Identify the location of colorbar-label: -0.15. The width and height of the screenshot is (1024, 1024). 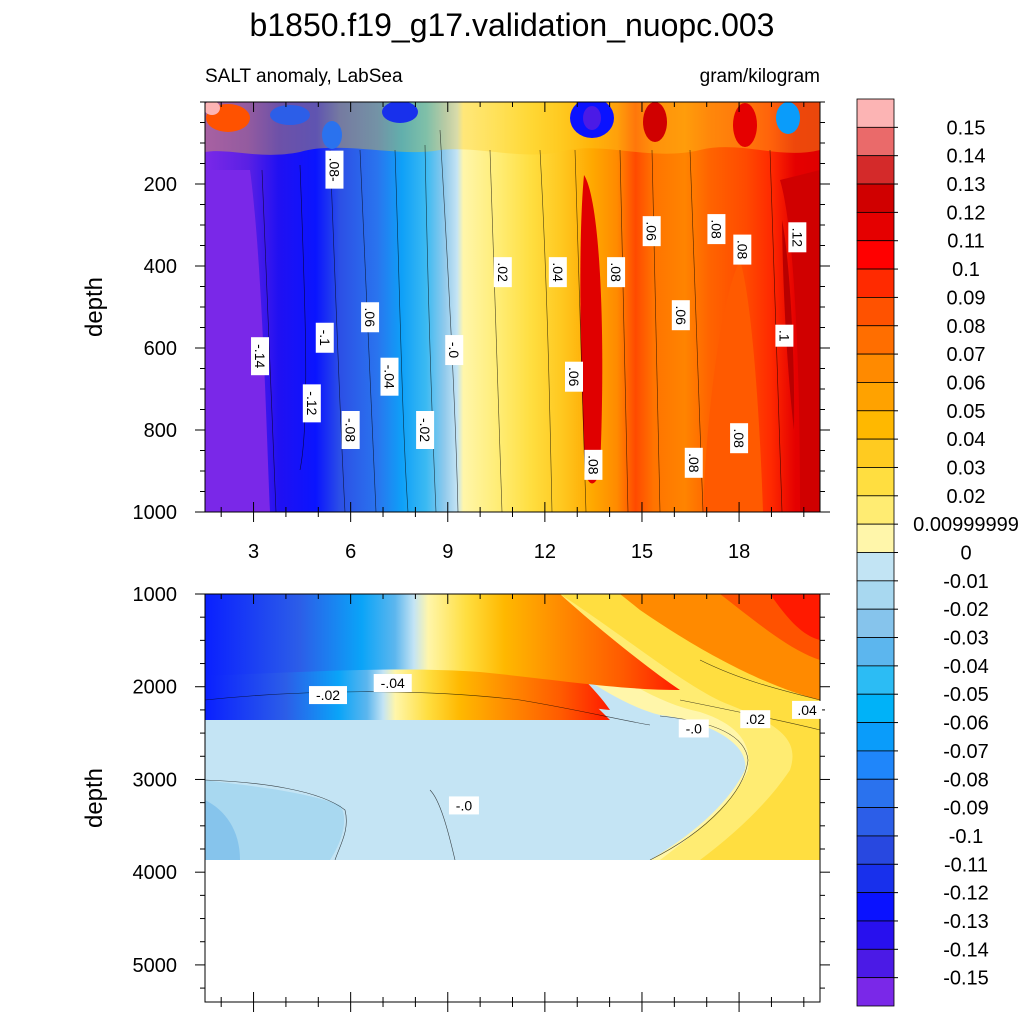
(966, 979).